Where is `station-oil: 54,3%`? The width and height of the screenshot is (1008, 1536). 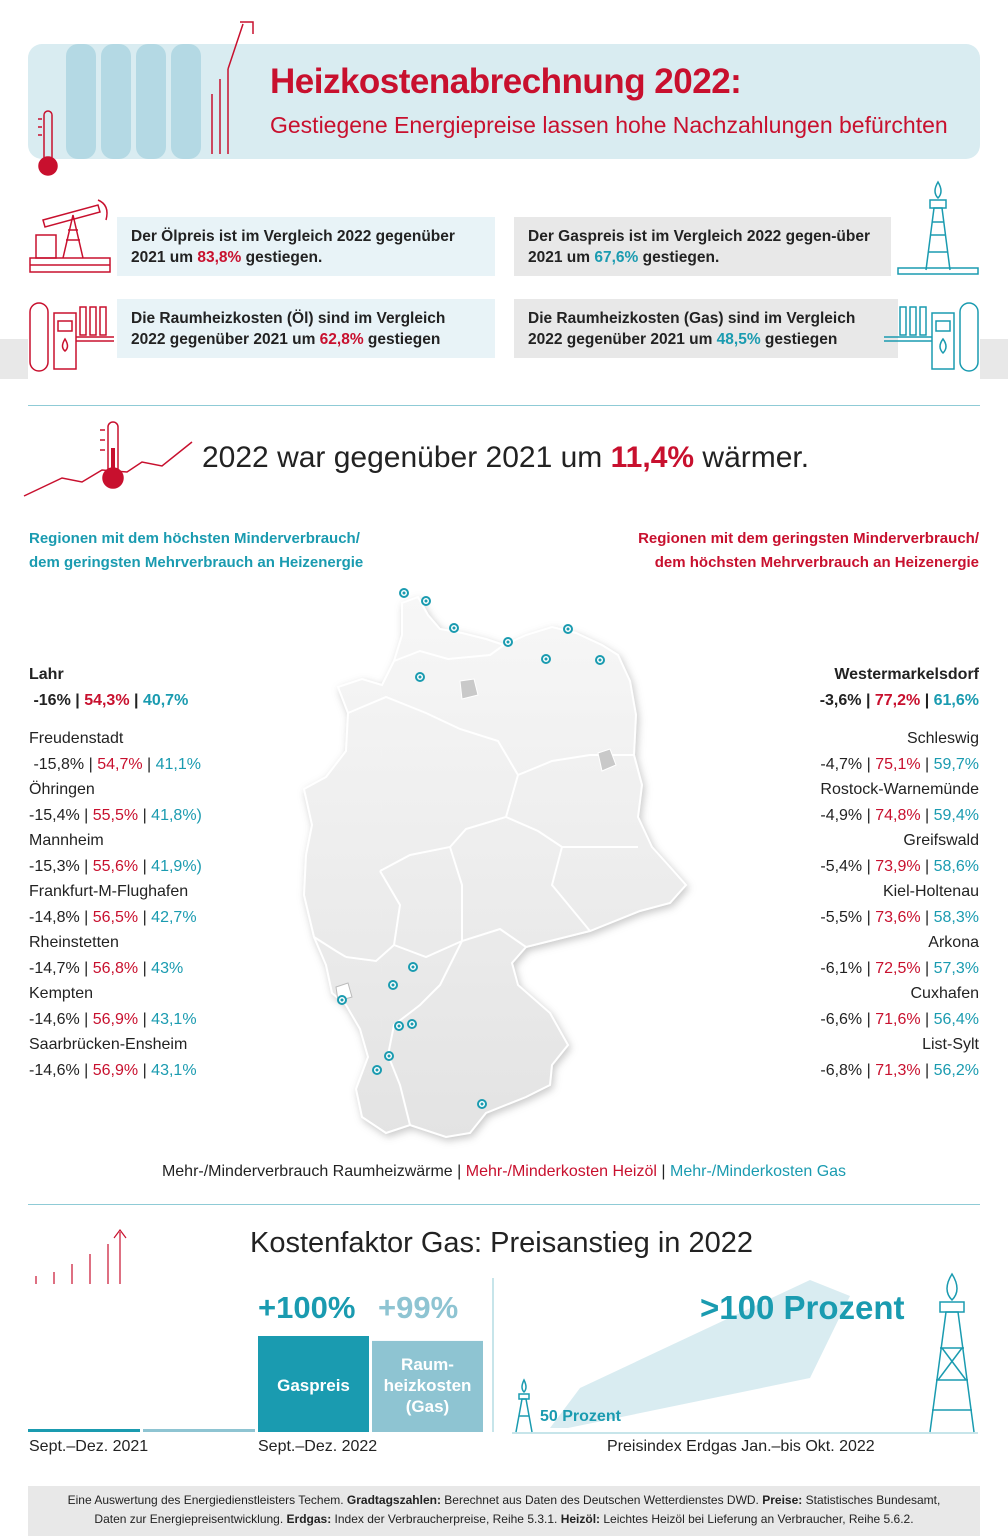 station-oil: 54,3% is located at coordinates (107, 700).